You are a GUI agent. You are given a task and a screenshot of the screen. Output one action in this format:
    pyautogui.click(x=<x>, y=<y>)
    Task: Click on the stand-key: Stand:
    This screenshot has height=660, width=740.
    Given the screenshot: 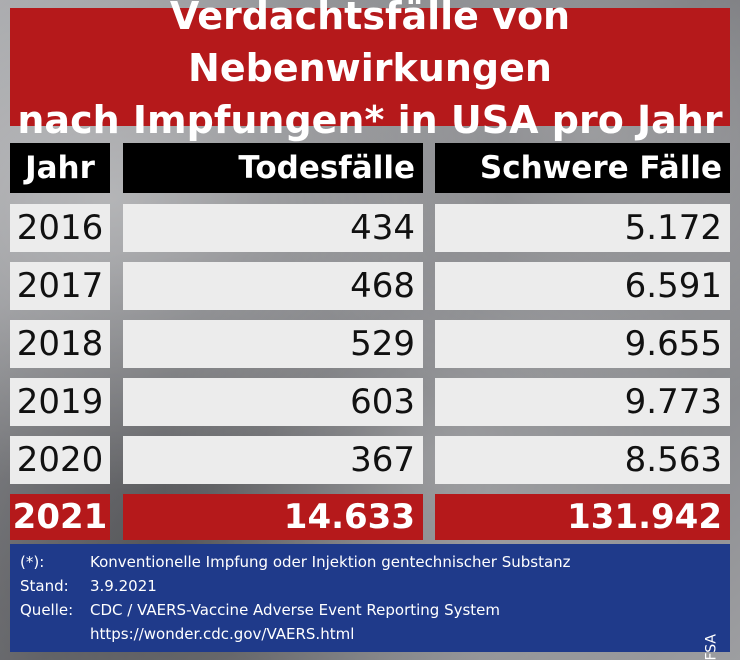 What is the action you would take?
    pyautogui.click(x=44, y=586)
    